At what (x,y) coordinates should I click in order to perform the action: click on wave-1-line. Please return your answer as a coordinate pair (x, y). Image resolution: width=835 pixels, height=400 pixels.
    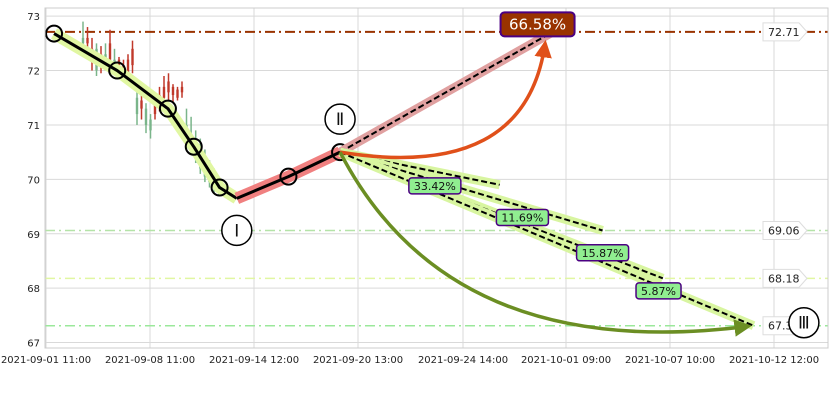
    Looking at the image, I should click on (145, 116).